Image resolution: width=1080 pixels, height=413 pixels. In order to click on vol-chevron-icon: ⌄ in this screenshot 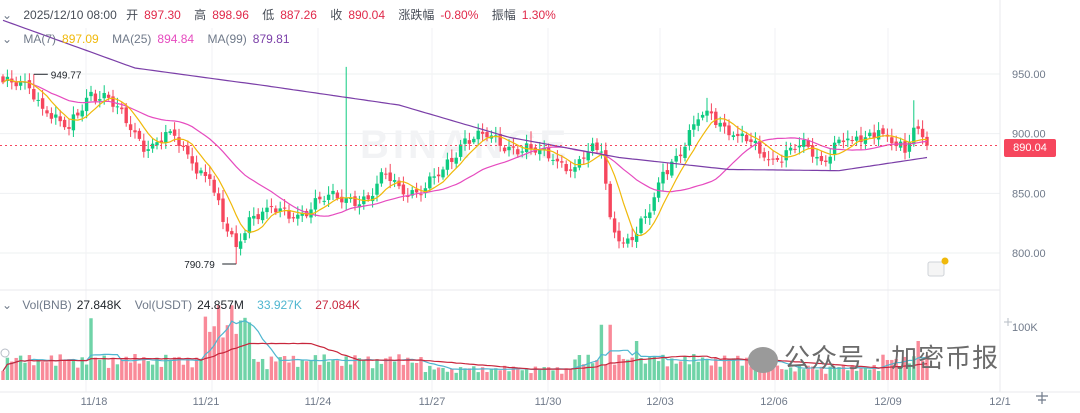, I will do `click(7, 305)`.